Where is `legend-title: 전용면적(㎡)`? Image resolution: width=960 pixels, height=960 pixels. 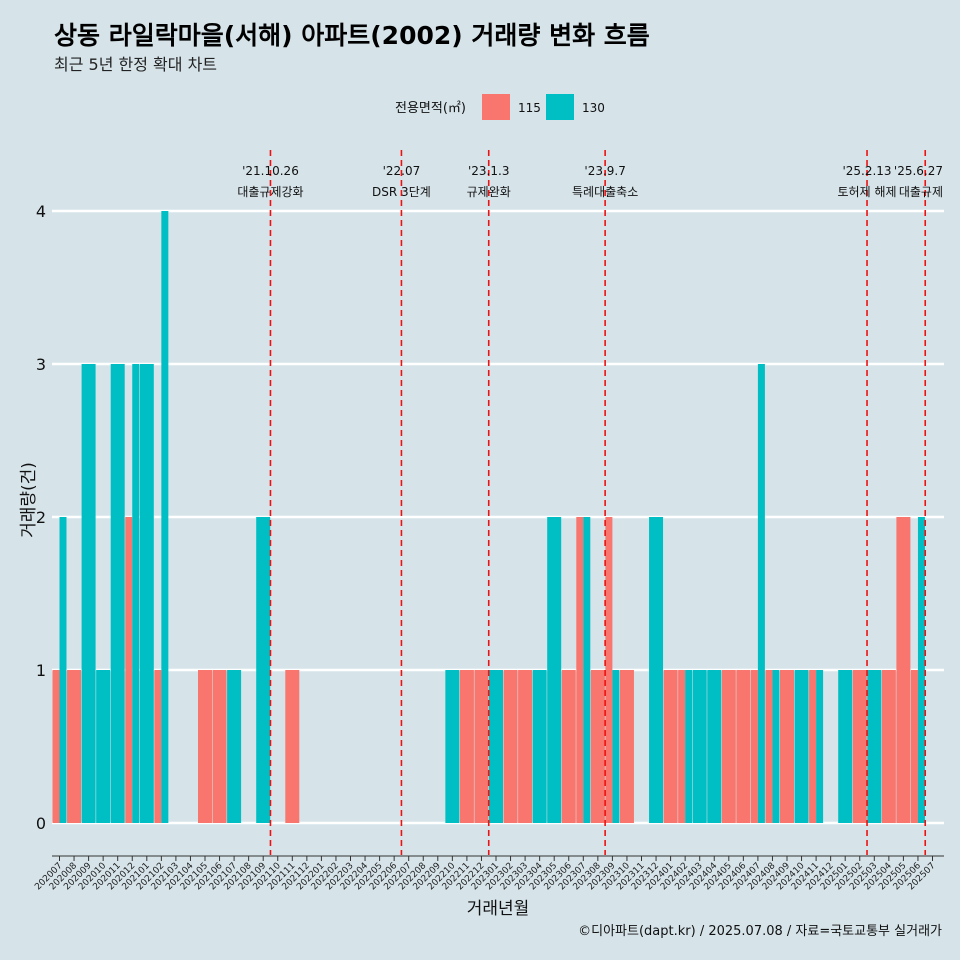
legend-title: 전용면적(㎡) is located at coordinates (430, 108).